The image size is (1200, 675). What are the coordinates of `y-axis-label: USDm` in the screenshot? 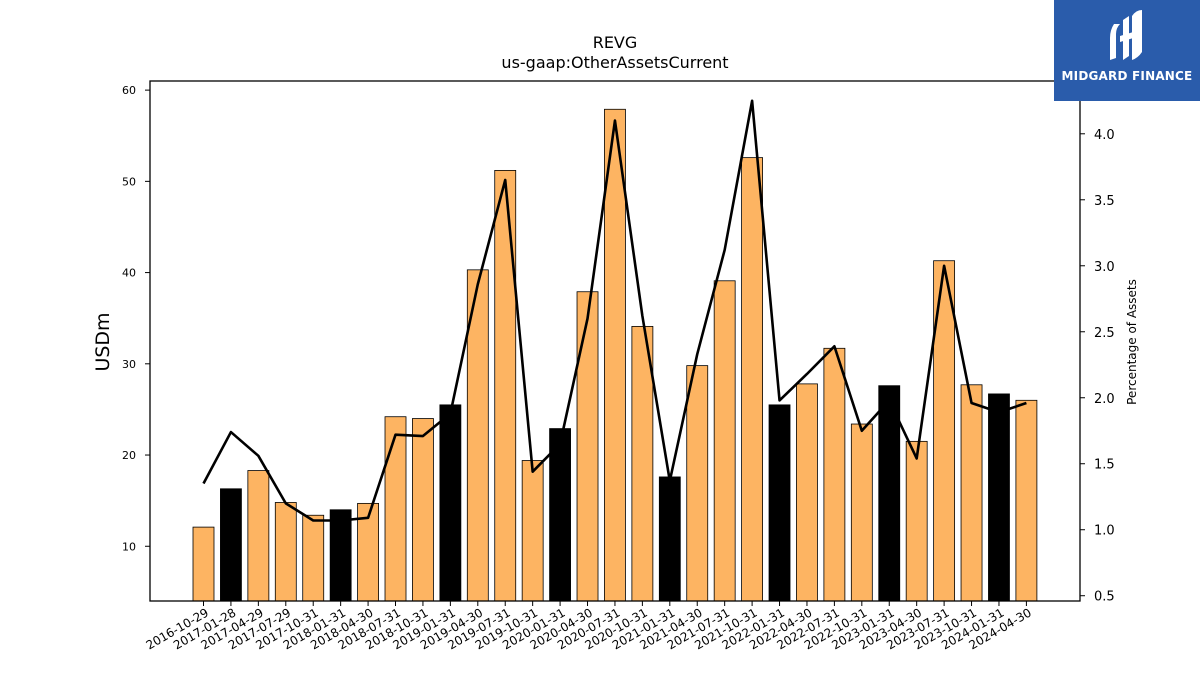 It's located at (103, 341).